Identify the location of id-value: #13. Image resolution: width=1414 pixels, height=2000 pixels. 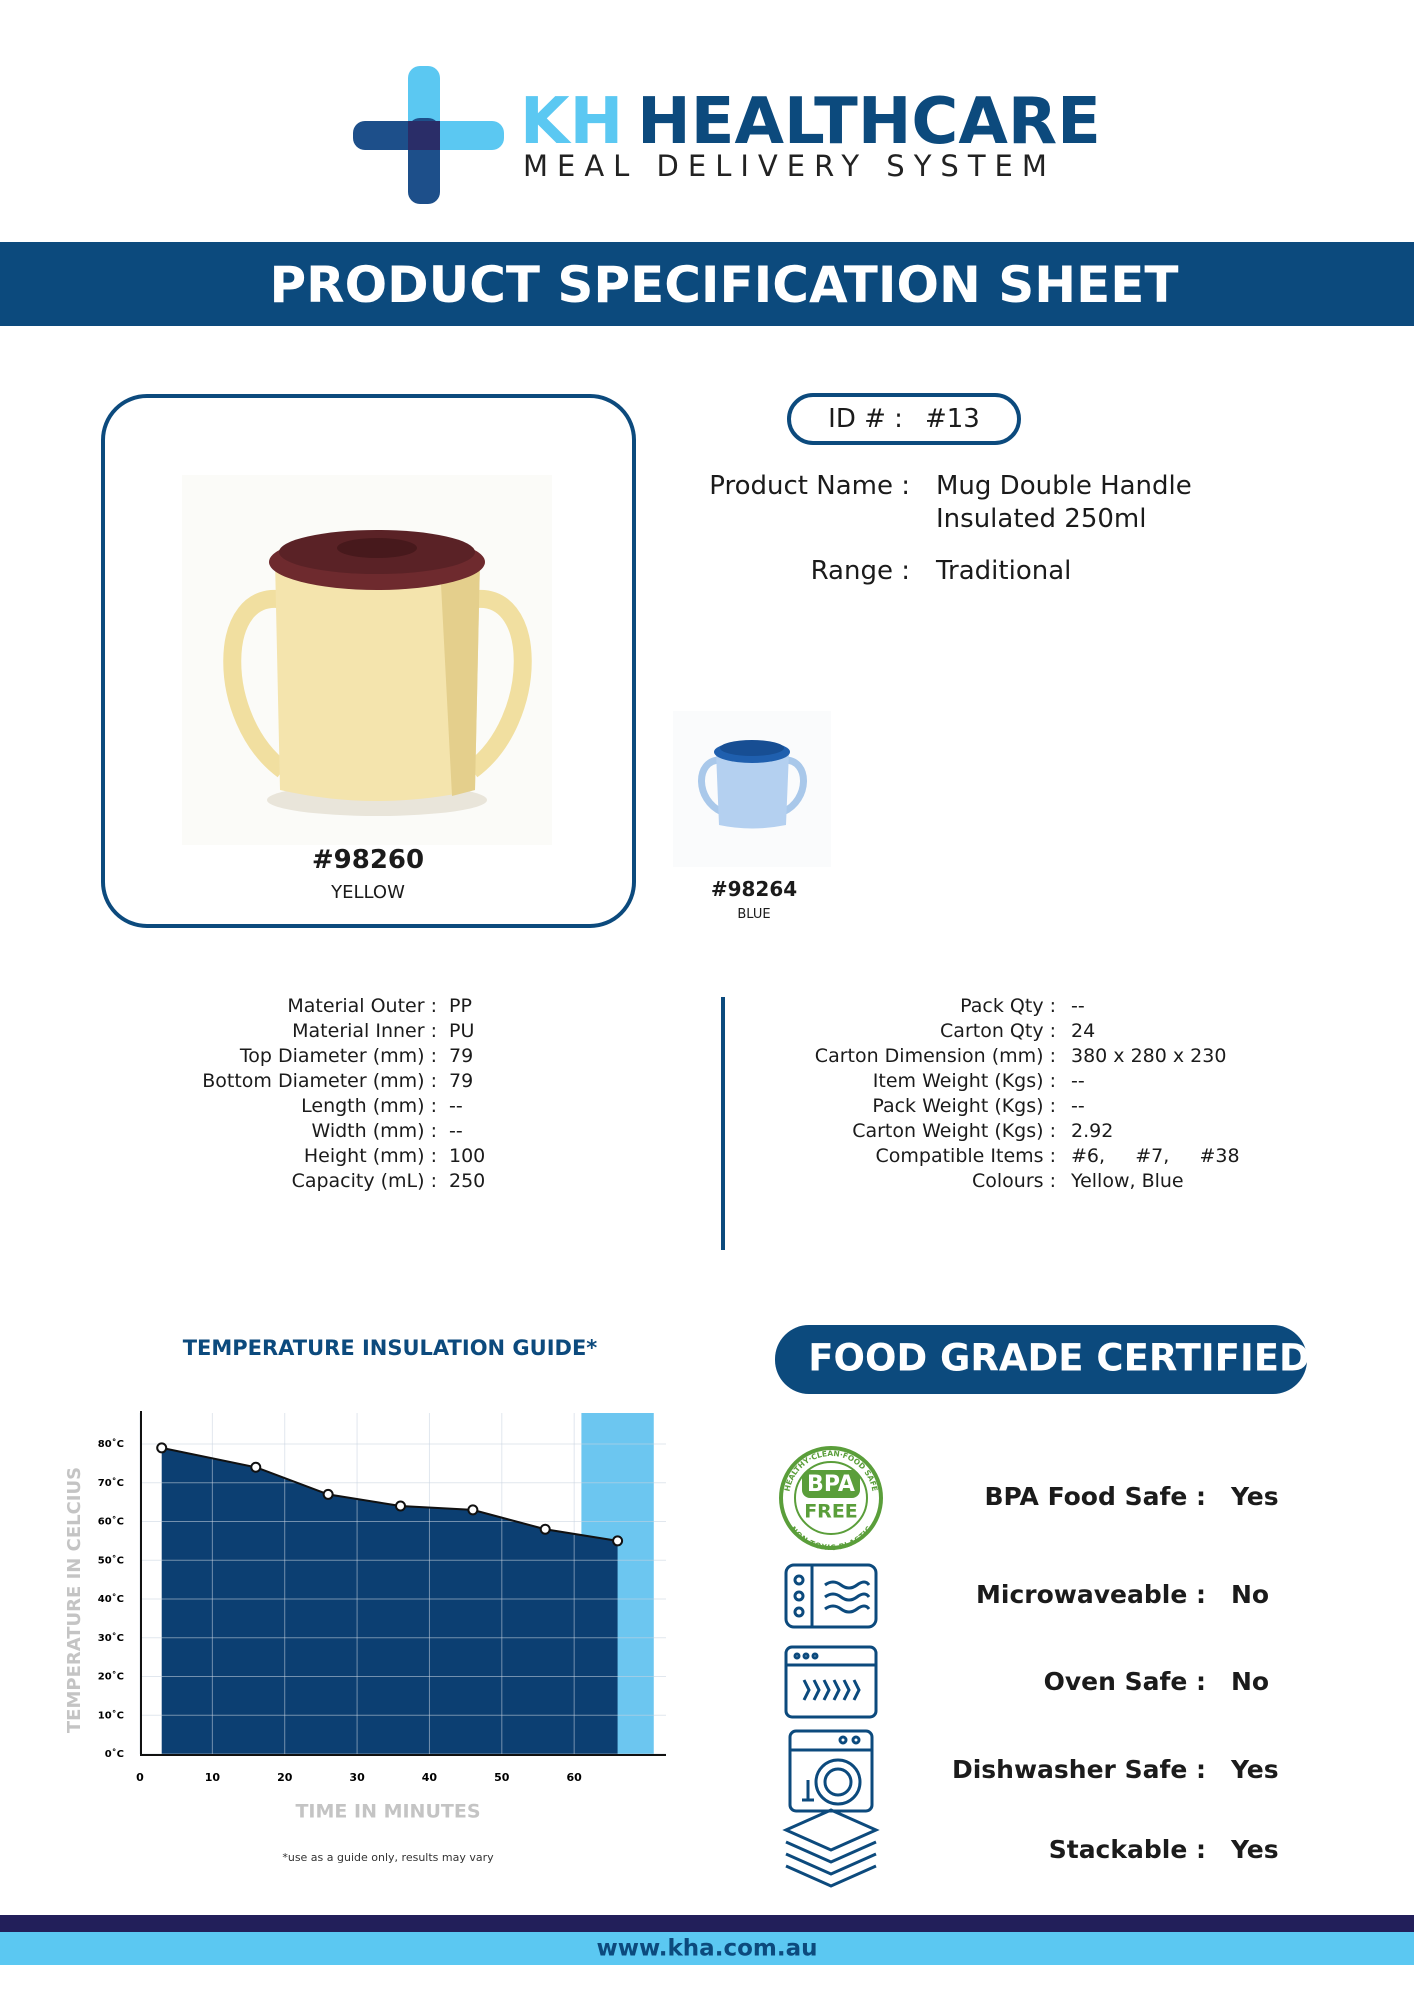
(952, 418).